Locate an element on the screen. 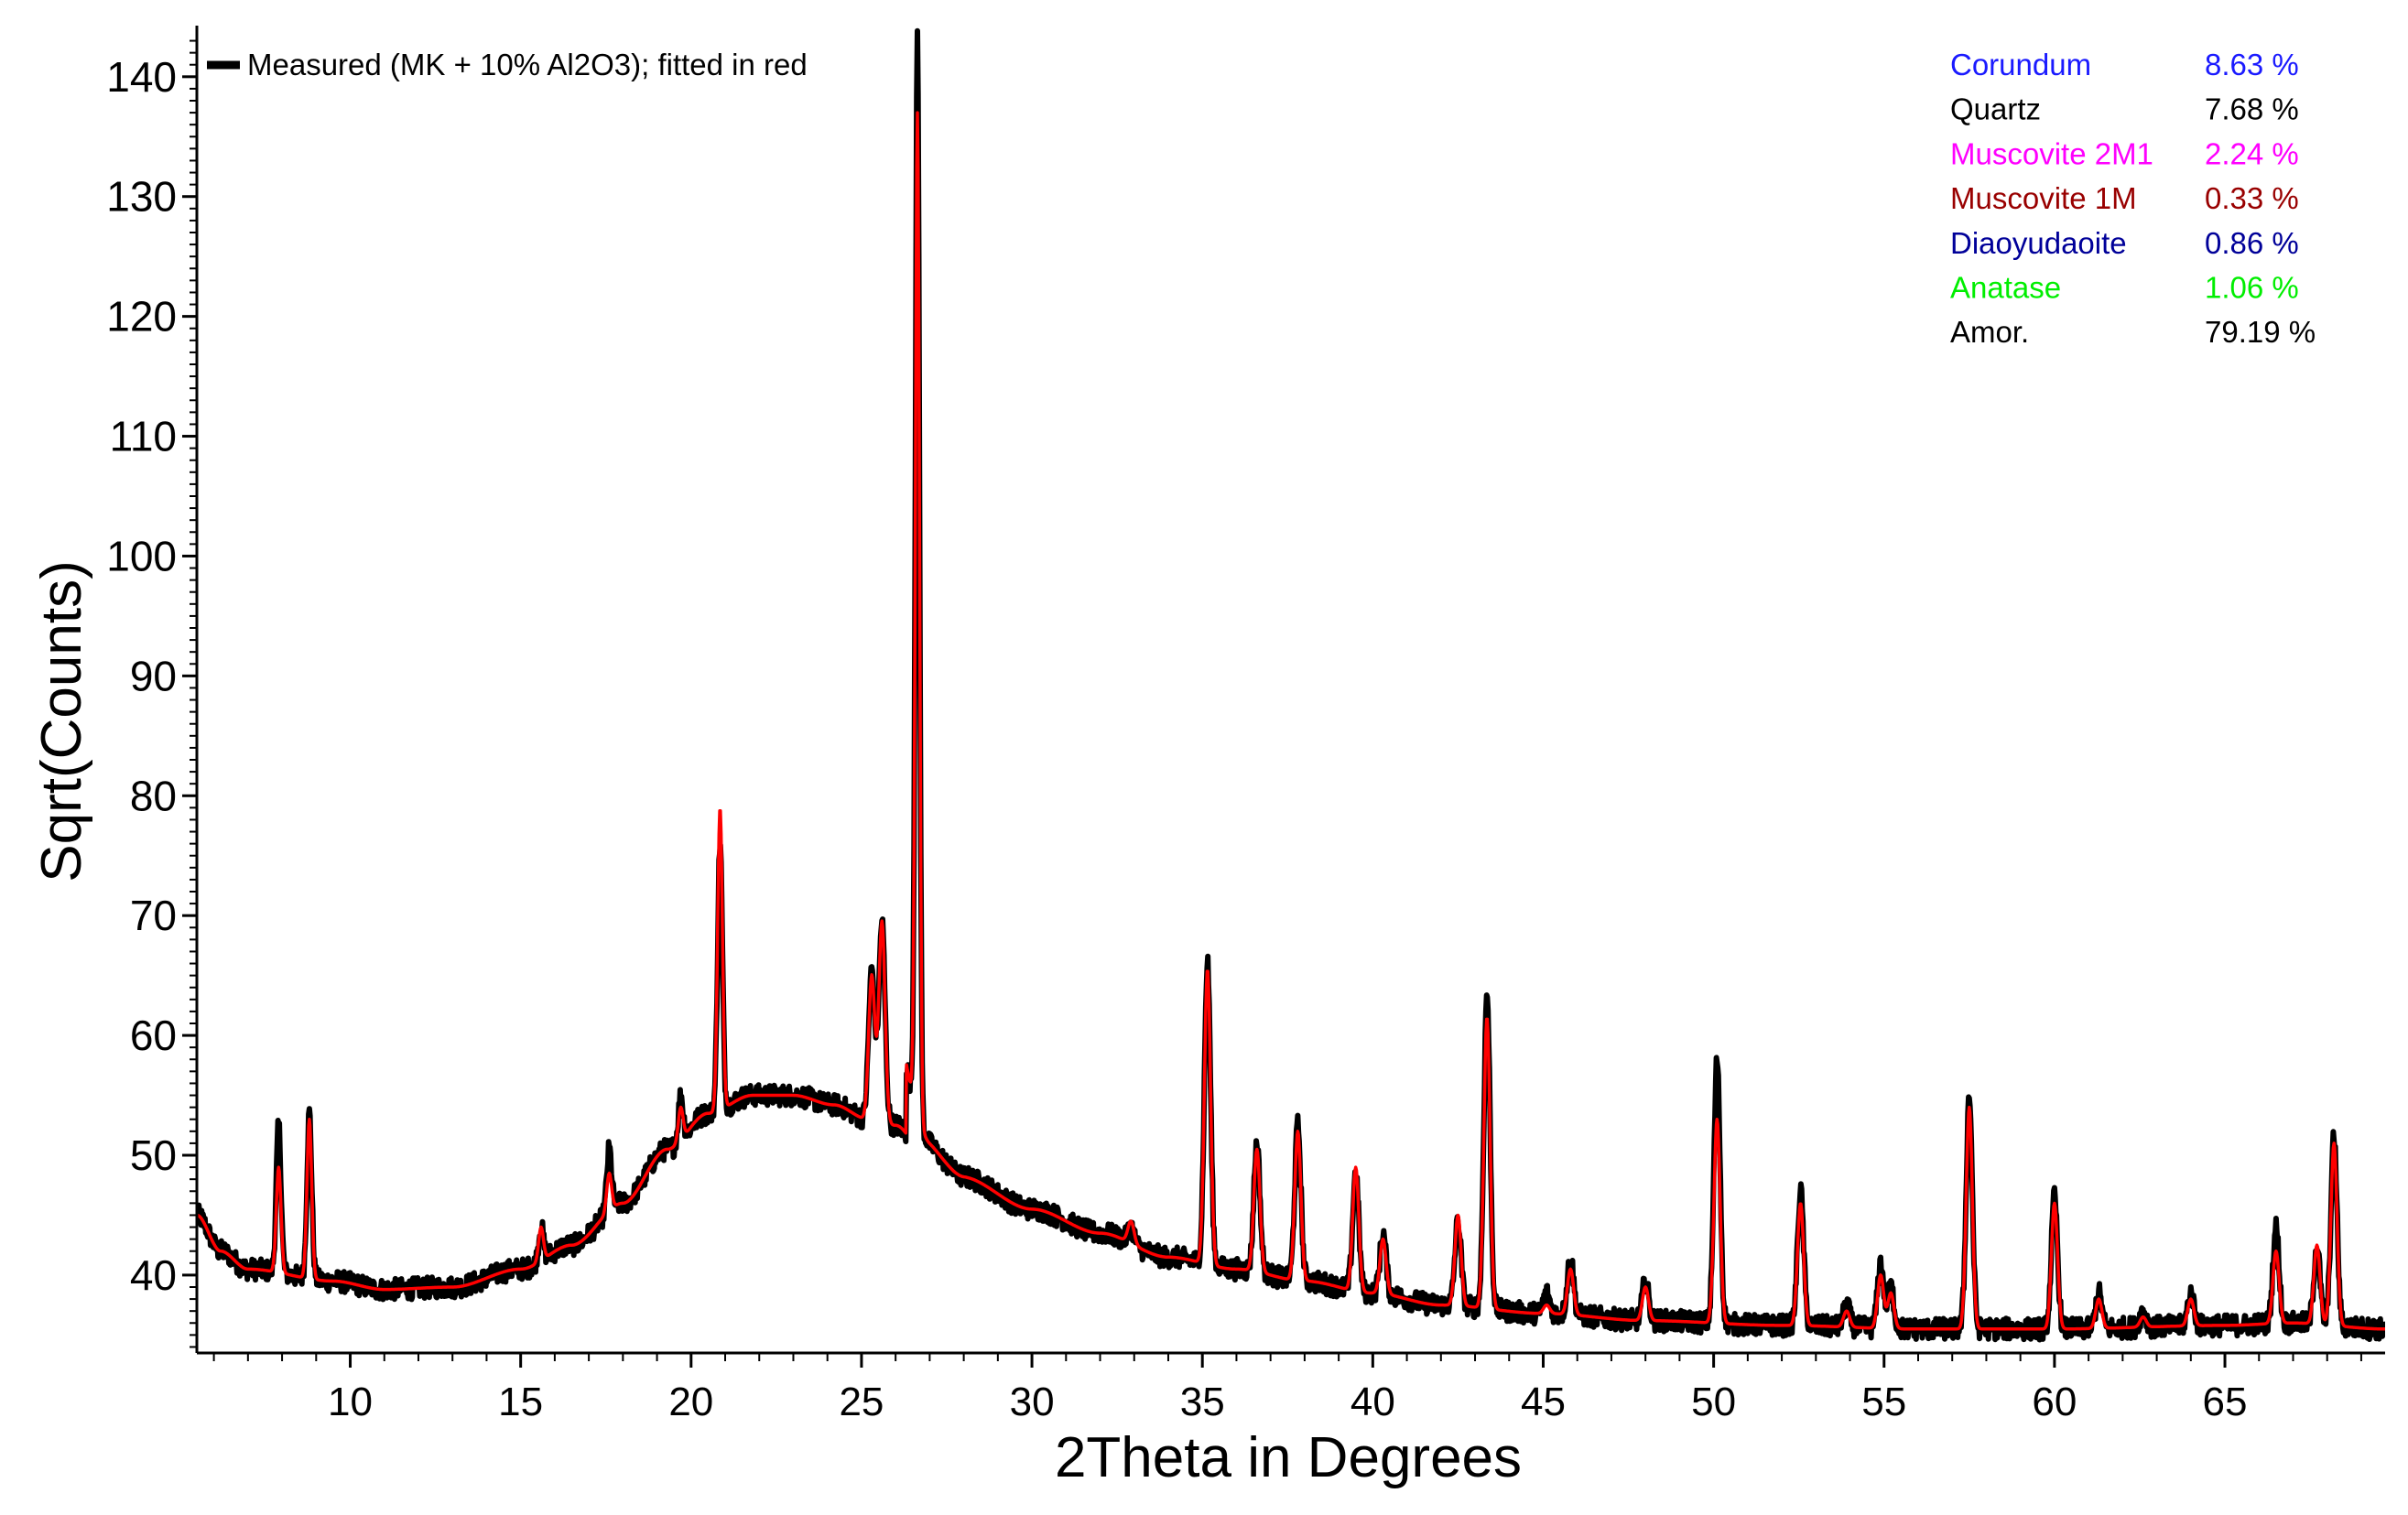 The image size is (2408, 1515). phase-name: Quartz is located at coordinates (1995, 109).